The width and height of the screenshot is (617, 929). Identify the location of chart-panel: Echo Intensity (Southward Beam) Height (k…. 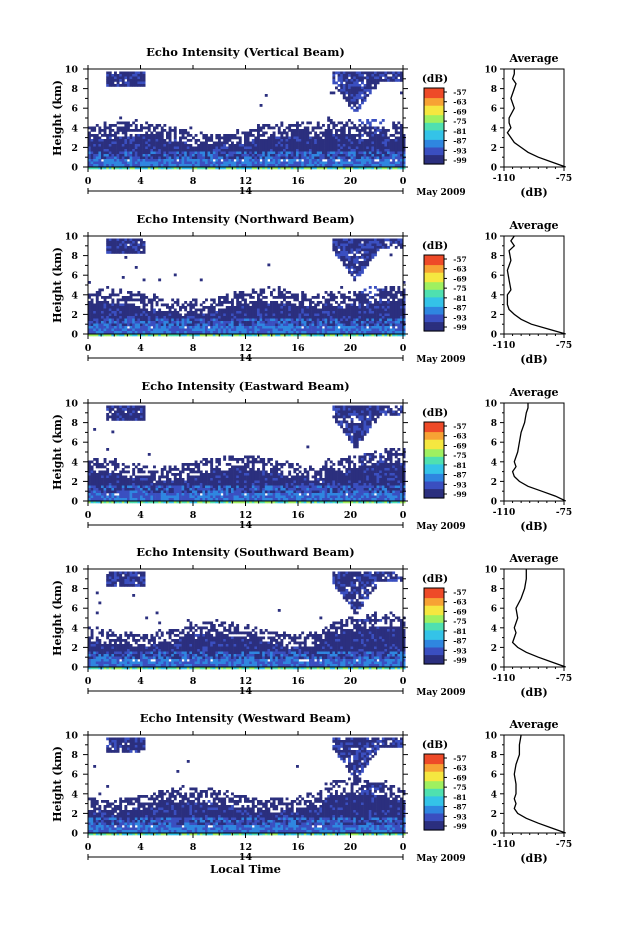
(311, 622).